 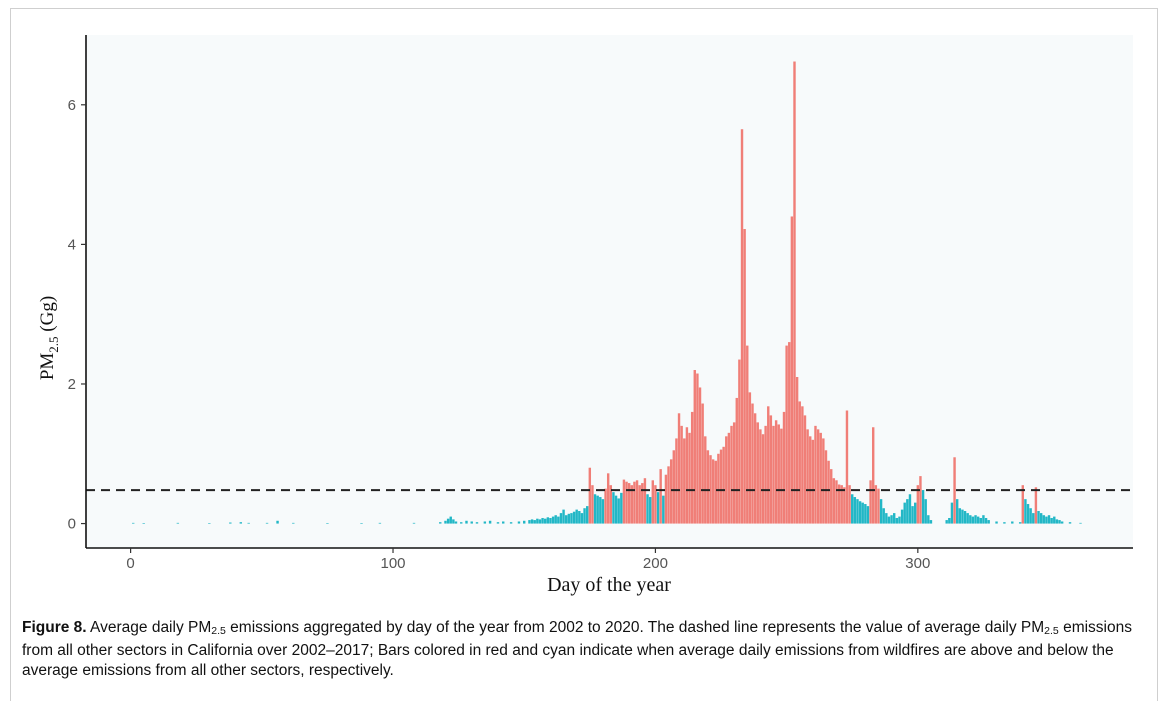 I want to click on x-tick-label-0: 0, so click(x=130, y=563).